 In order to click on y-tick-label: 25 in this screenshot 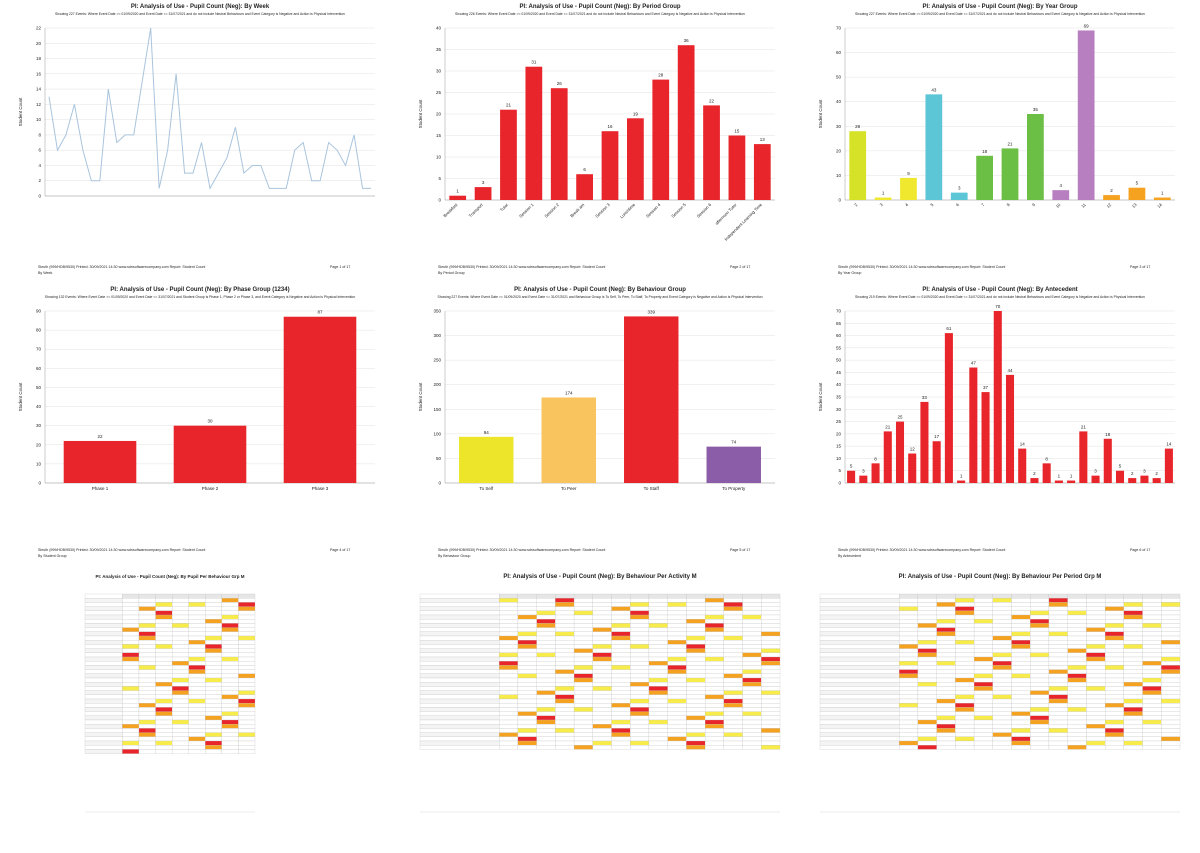, I will do `click(439, 92)`.